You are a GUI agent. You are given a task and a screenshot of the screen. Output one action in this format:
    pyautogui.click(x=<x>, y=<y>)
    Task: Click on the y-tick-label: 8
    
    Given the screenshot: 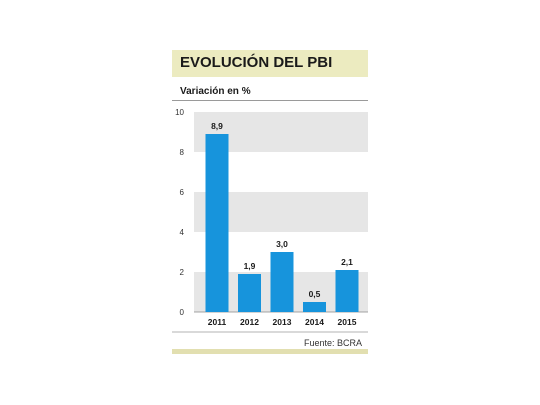 What is the action you would take?
    pyautogui.click(x=182, y=152)
    